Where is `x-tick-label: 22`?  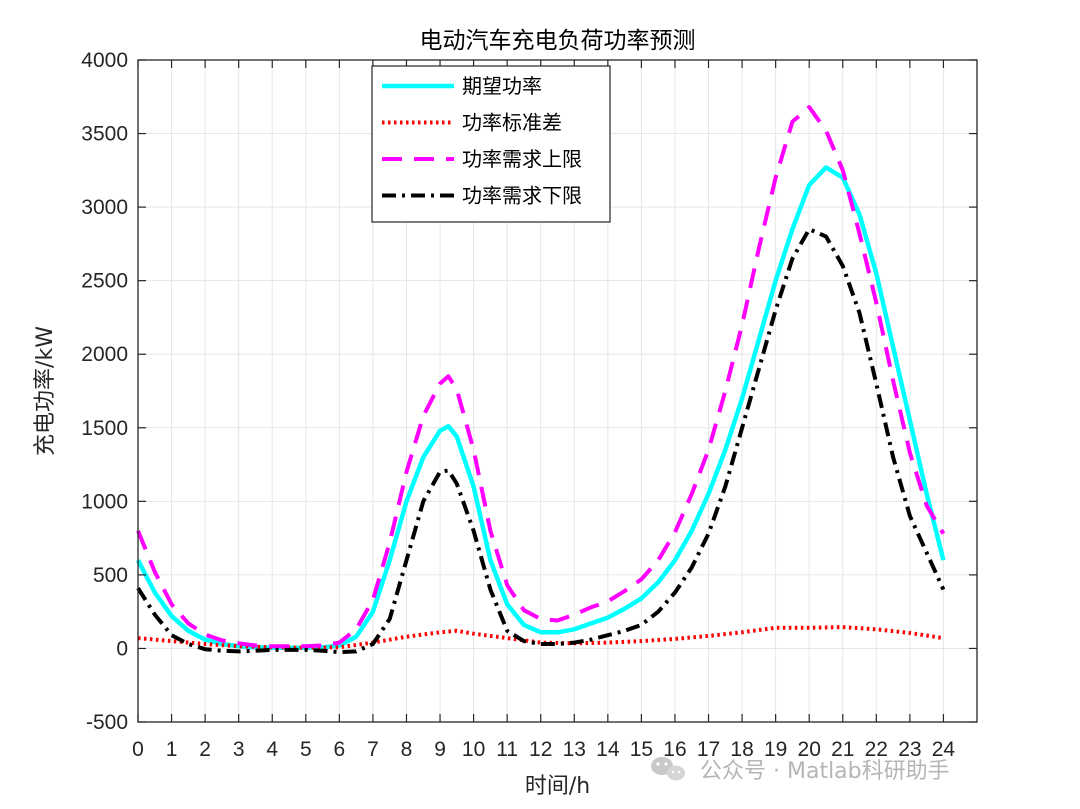 x-tick-label: 22 is located at coordinates (876, 749).